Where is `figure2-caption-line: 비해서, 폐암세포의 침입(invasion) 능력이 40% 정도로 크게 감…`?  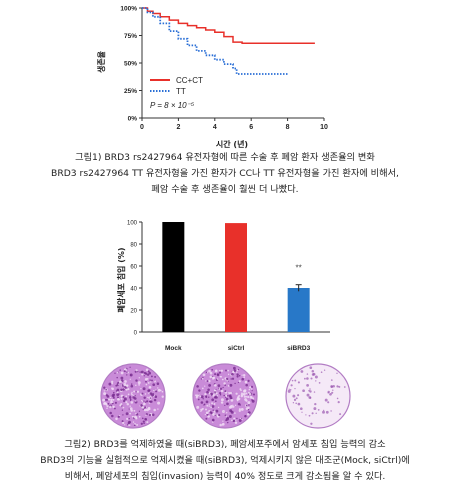 figure2-caption-line: 비해서, 폐암세포의 침입(invasion) 능력이 40% 정도로 크게 감… is located at coordinates (225, 476).